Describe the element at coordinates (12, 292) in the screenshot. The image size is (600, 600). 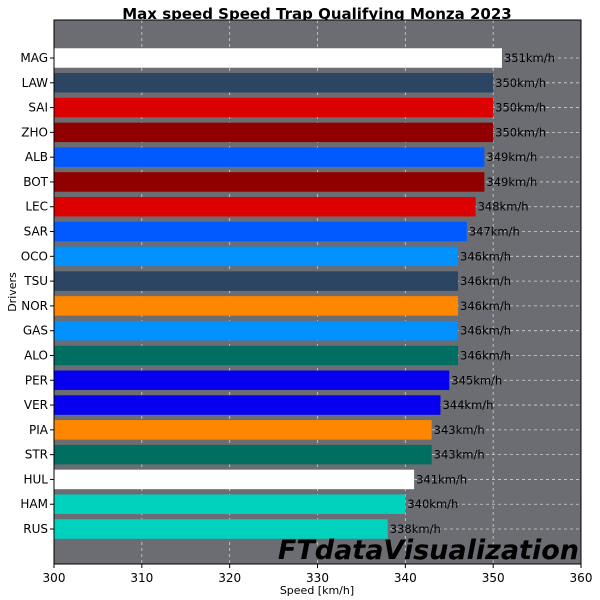
I see `y-axis-label: Drivers` at that location.